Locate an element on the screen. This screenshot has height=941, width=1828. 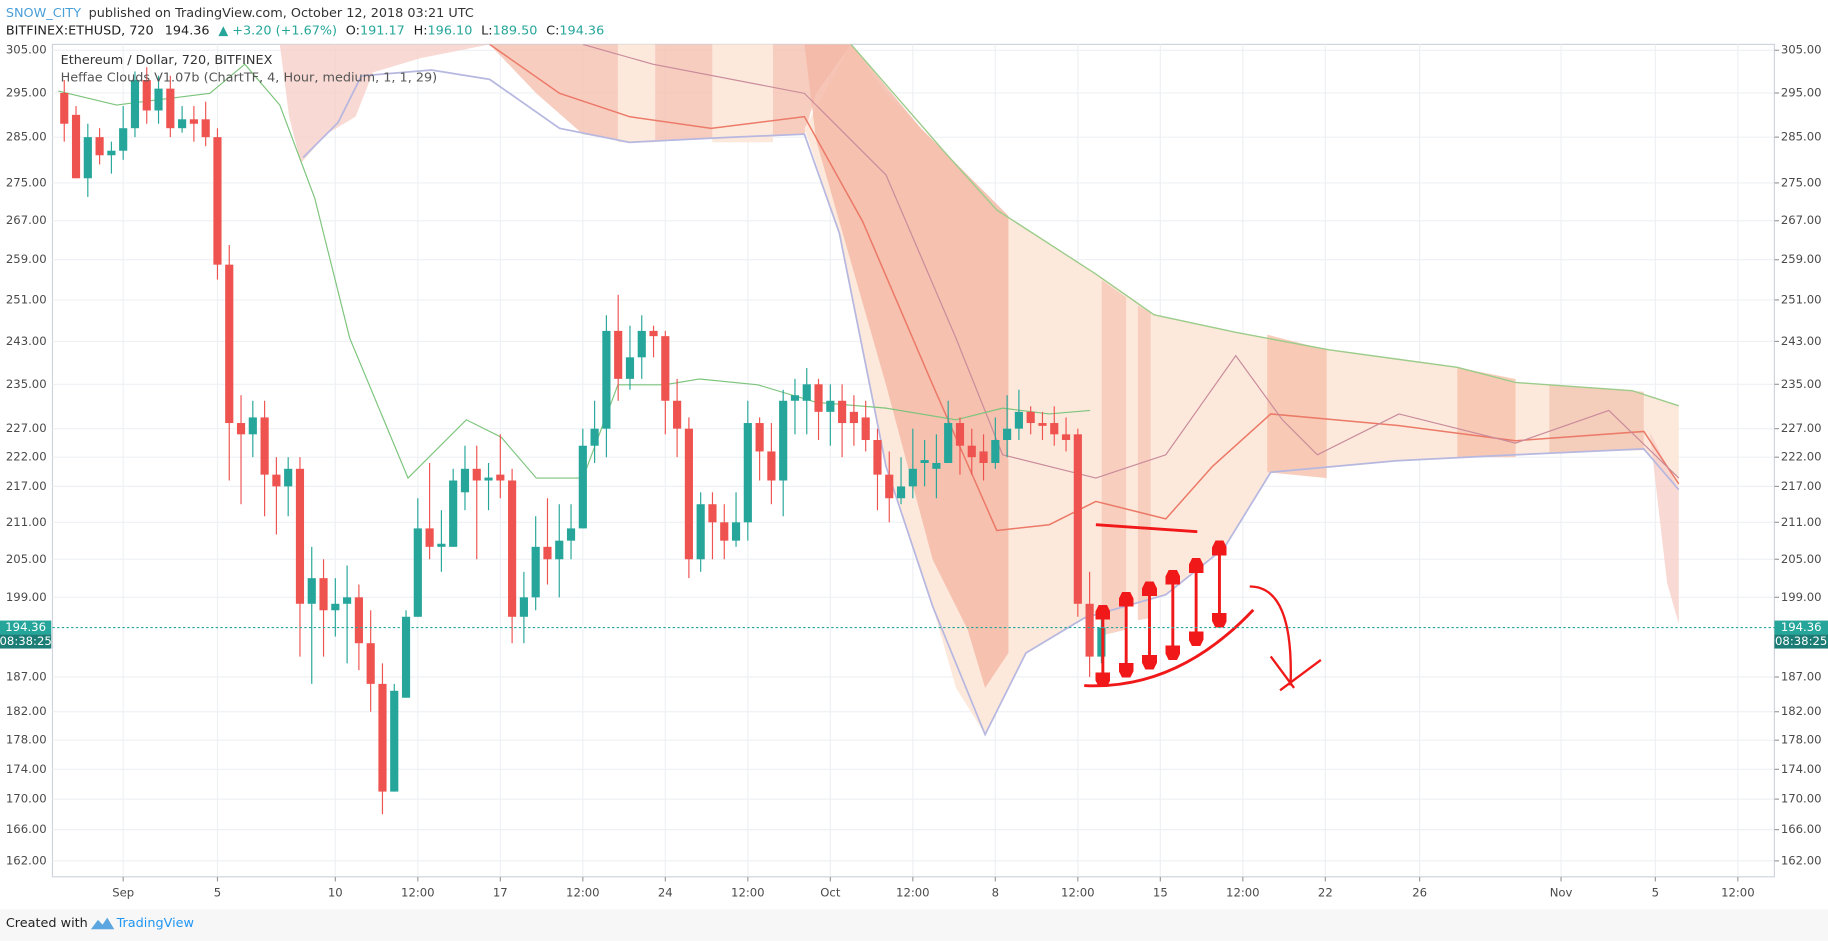
countdown-label: 08:38:25 is located at coordinates (26, 641).